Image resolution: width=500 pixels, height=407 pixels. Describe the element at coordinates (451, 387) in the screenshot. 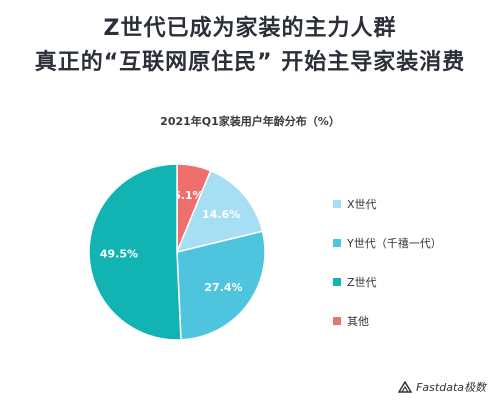

I see `brand-text: Fastdata极数` at that location.